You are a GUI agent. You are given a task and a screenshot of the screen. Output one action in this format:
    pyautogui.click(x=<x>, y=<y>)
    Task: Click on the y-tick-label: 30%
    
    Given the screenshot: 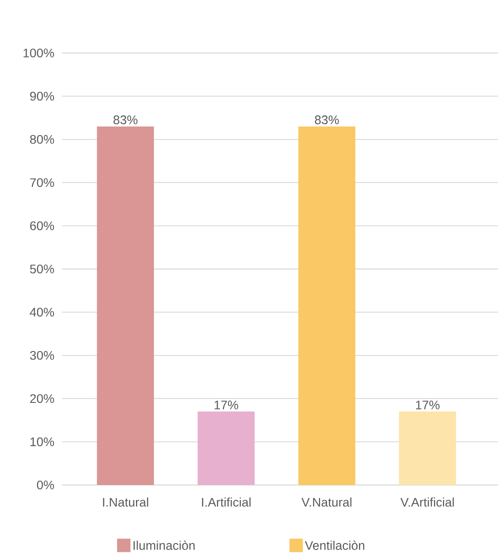 What is the action you would take?
    pyautogui.click(x=42, y=355)
    